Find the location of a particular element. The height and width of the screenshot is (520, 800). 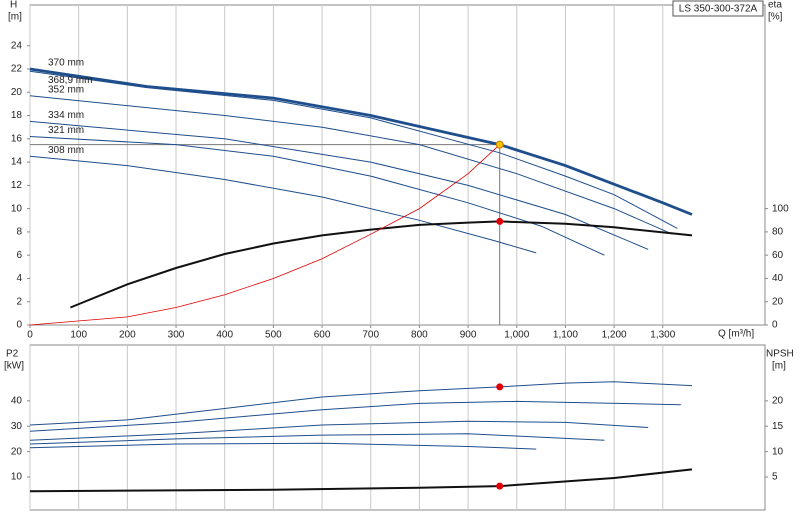

title-box is located at coordinates (718, 8).